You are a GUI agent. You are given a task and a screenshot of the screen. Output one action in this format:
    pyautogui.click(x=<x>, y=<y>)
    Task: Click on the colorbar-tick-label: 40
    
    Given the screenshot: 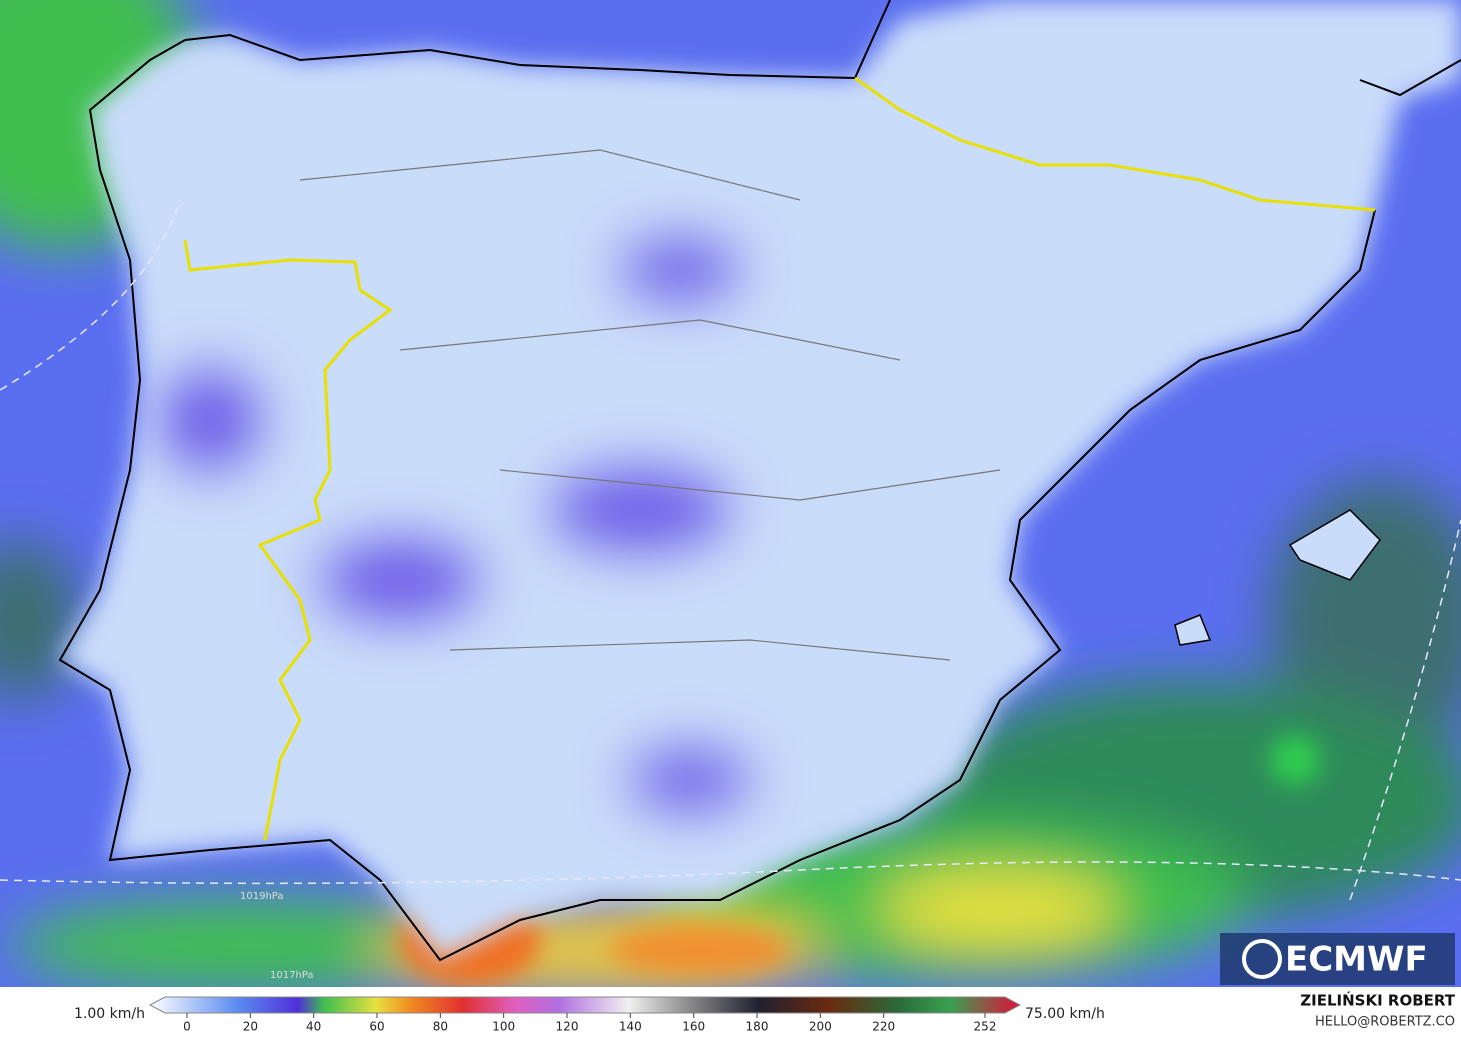 What is the action you would take?
    pyautogui.click(x=313, y=1027)
    